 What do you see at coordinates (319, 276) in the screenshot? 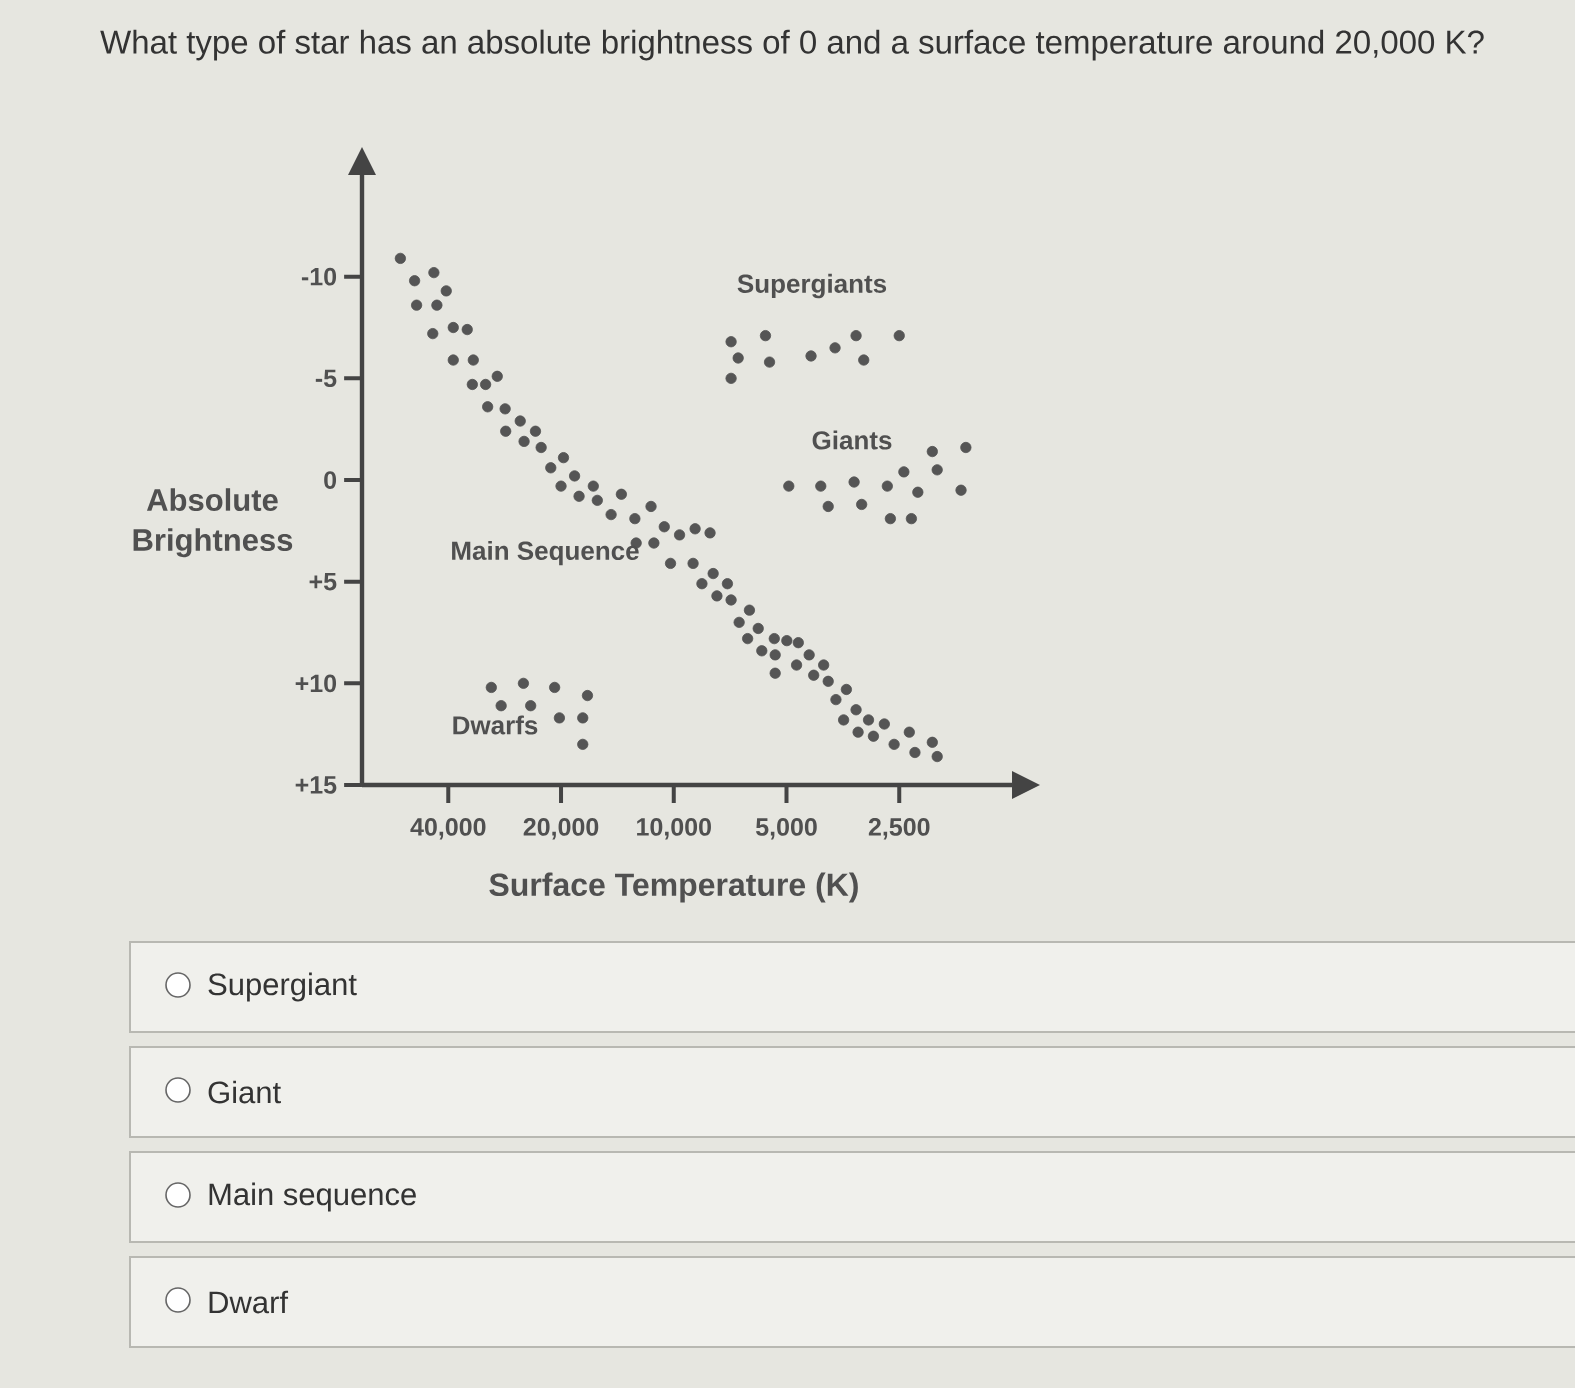
I see `y-tick-label: -10` at bounding box center [319, 276].